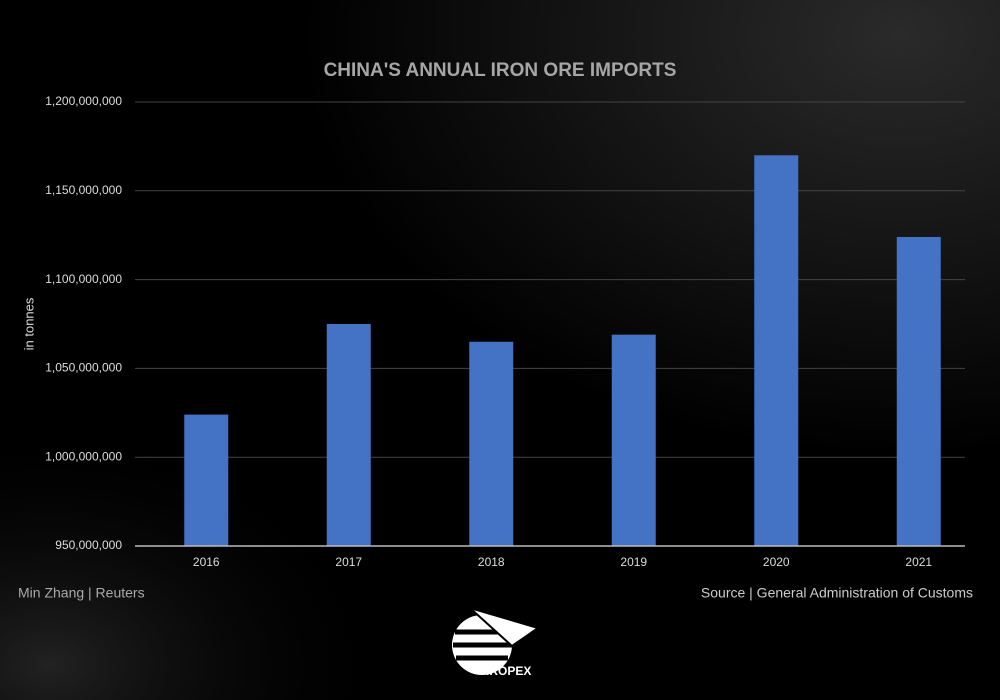  I want to click on y-tick-label: 1,200,000,000, so click(83, 101).